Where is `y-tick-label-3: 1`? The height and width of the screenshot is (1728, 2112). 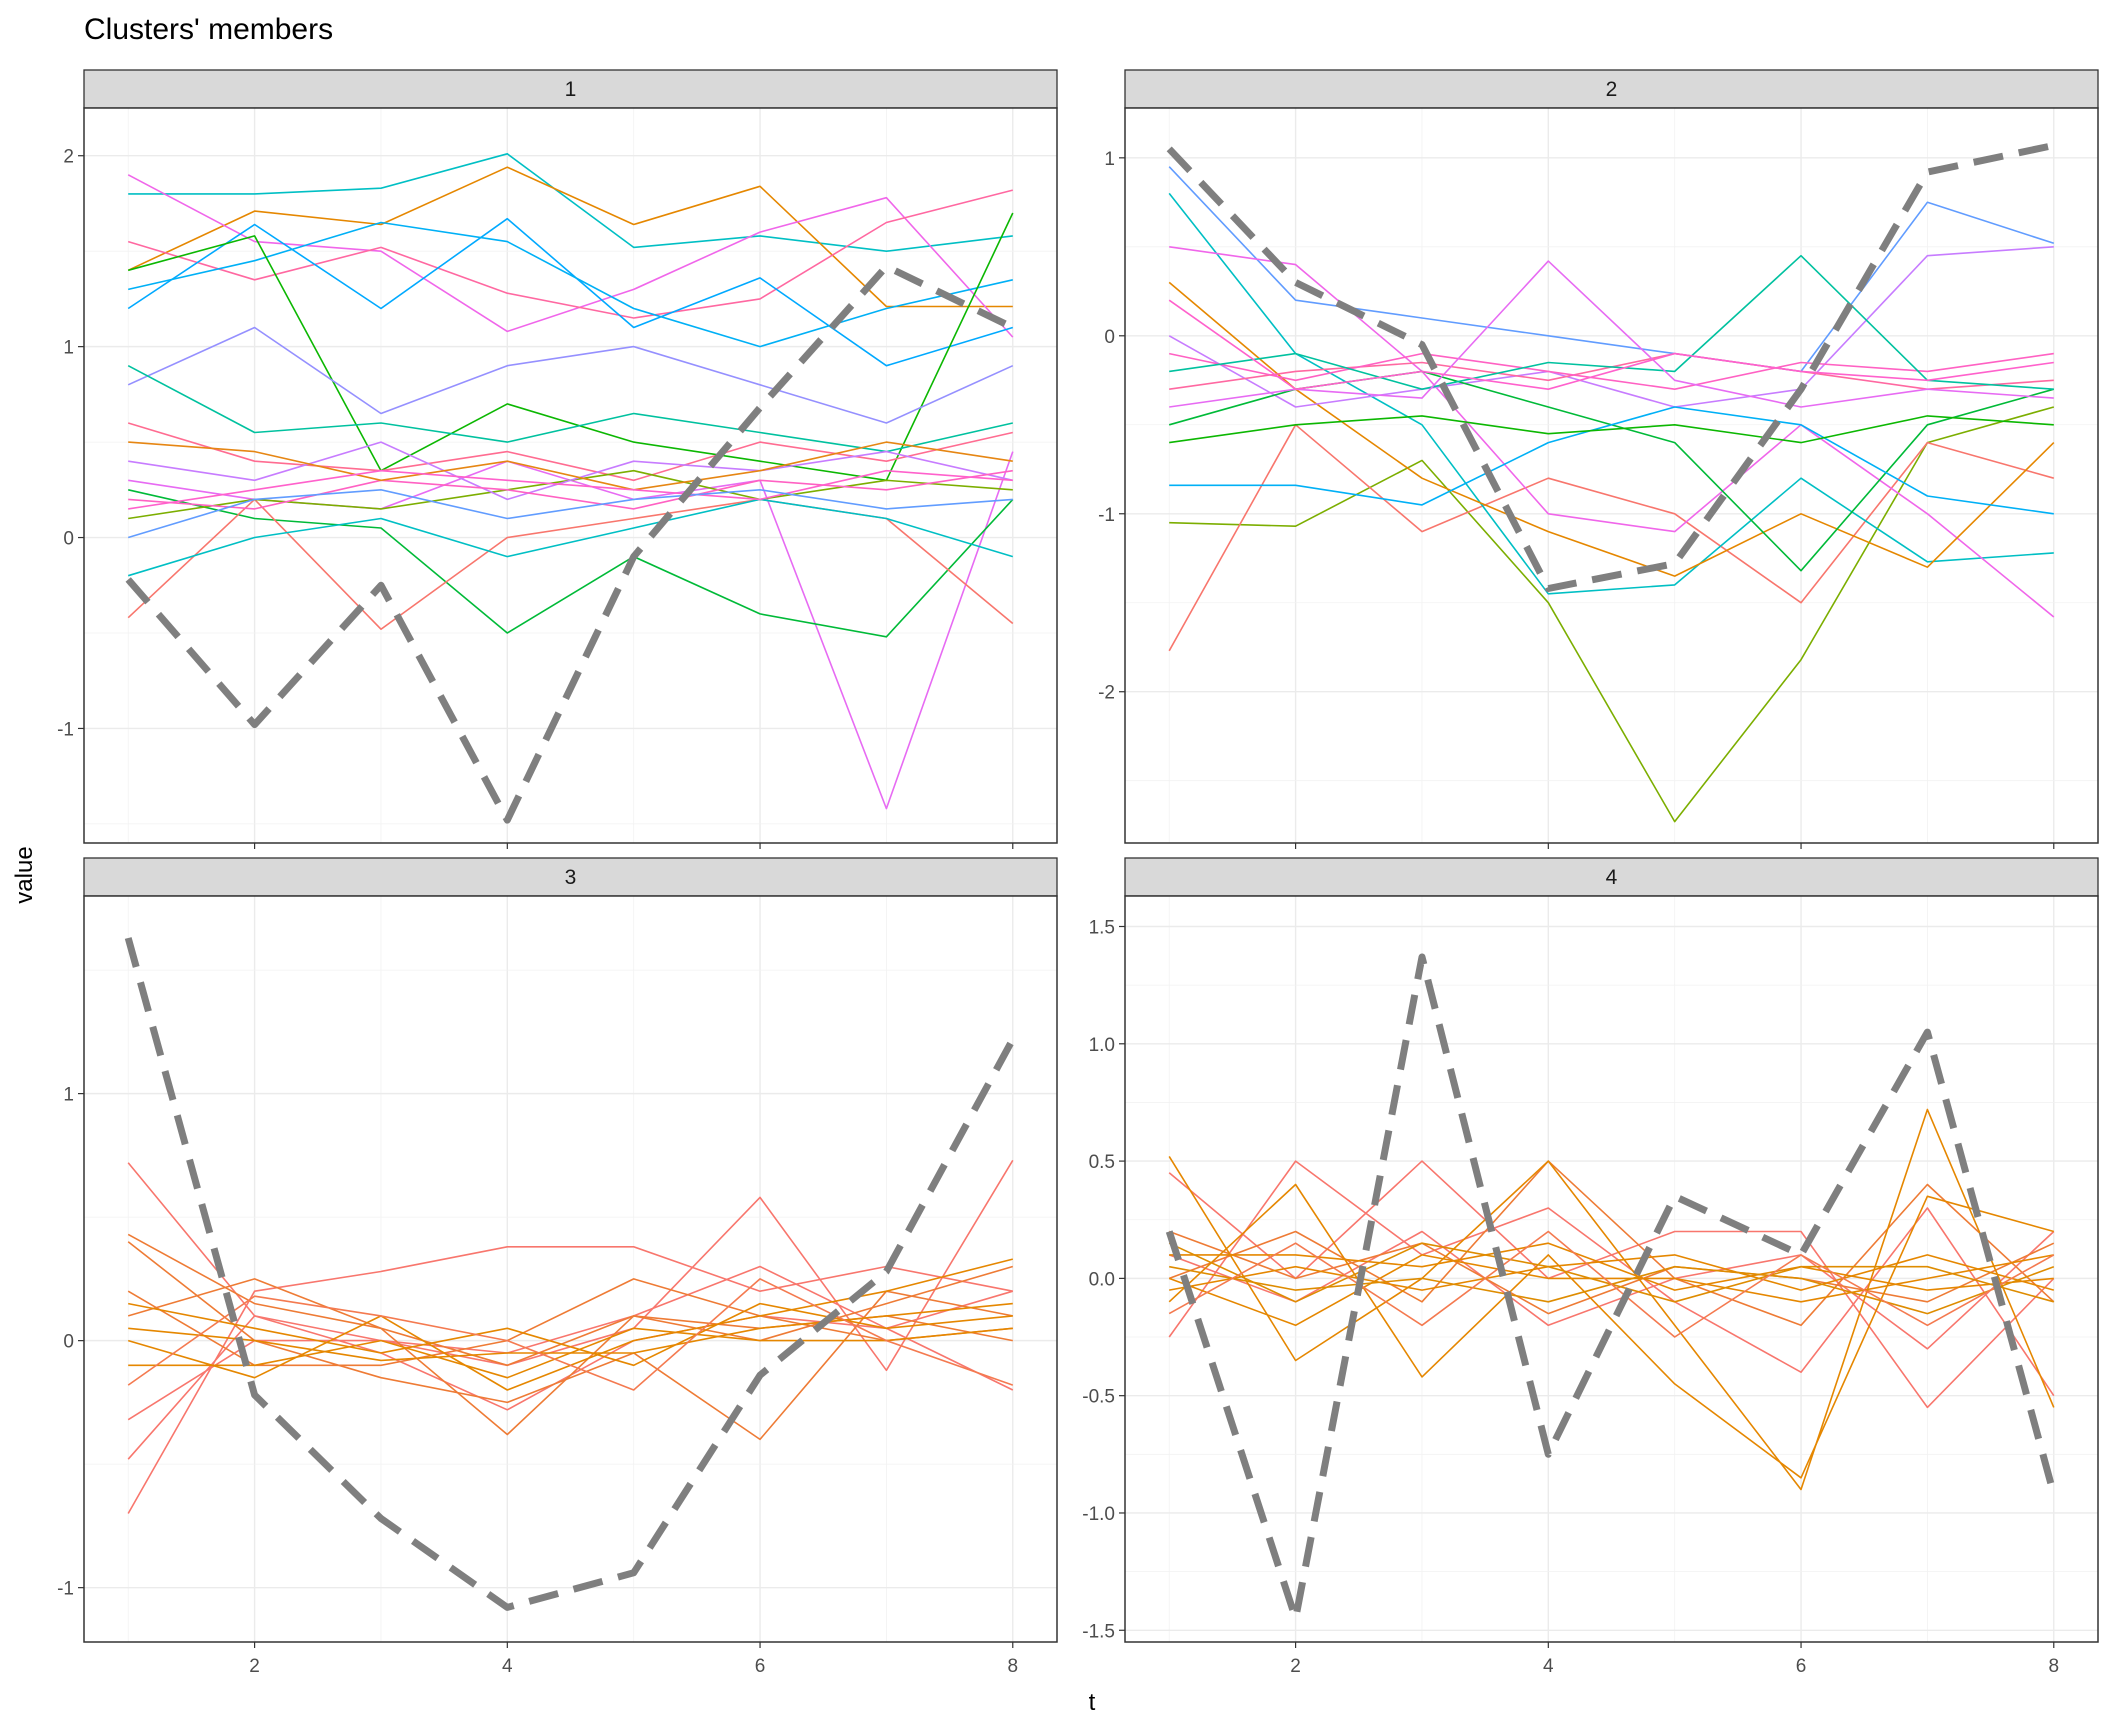 y-tick-label-3: 1 is located at coordinates (68, 1095).